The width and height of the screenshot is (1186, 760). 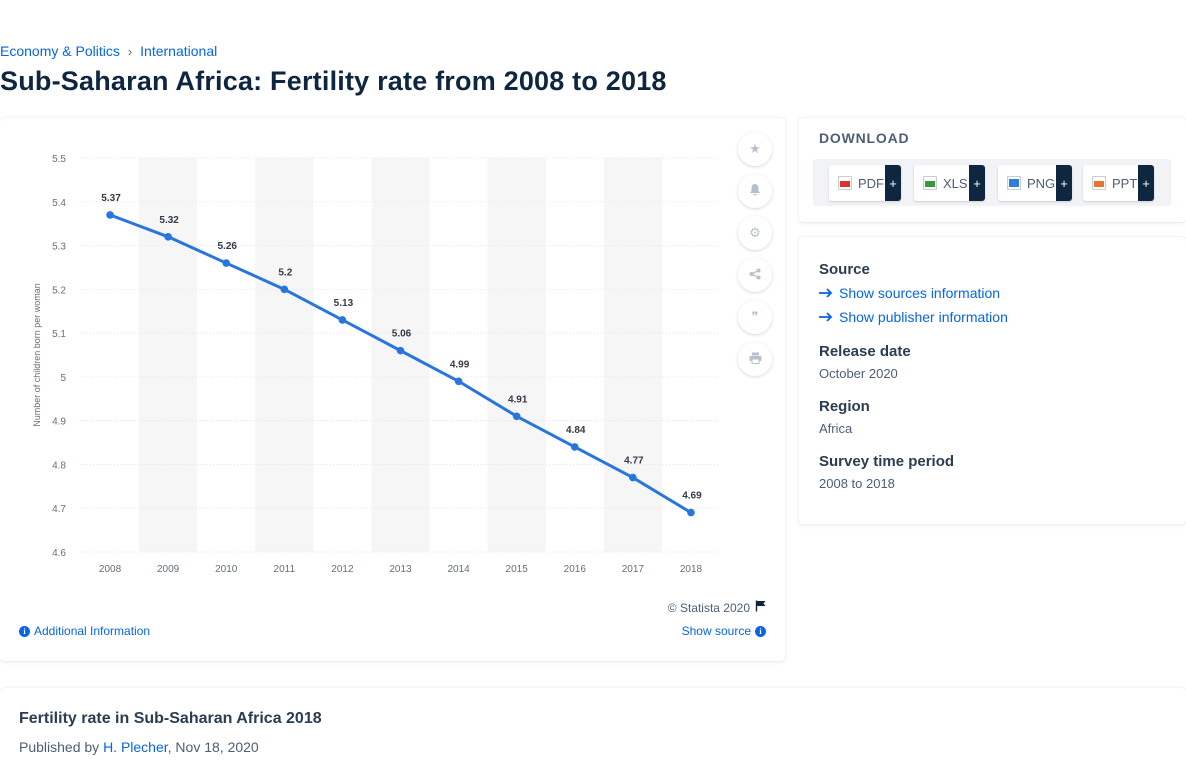 What do you see at coordinates (930, 183) in the screenshot?
I see `xls-file-icon` at bounding box center [930, 183].